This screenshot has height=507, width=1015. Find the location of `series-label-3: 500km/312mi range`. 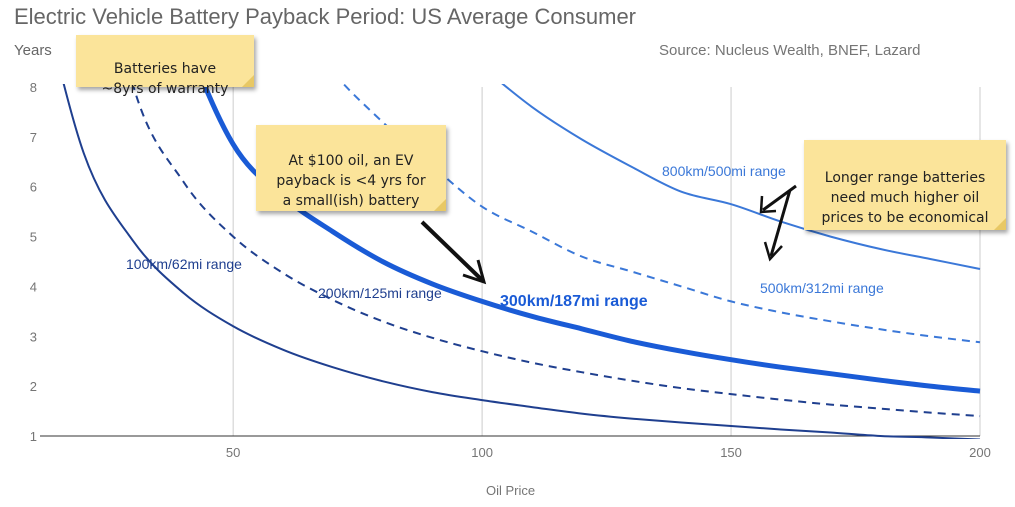

series-label-3: 500km/312mi range is located at coordinates (822, 288).